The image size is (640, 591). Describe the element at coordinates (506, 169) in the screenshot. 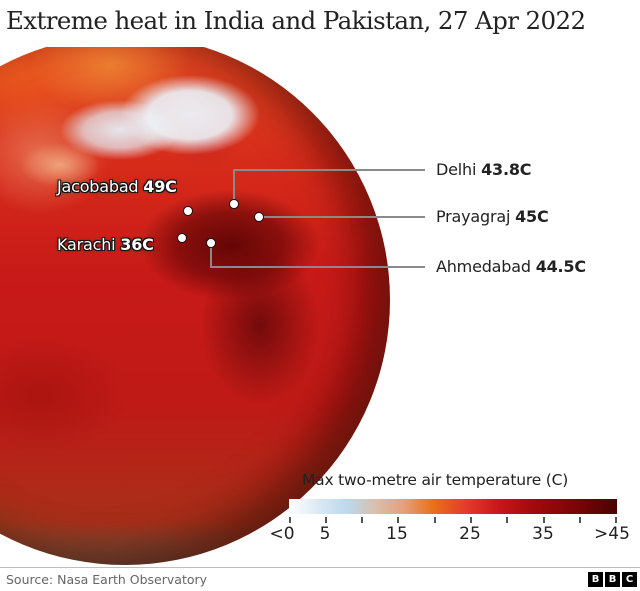

I see `delhi-value: 43.8C` at that location.